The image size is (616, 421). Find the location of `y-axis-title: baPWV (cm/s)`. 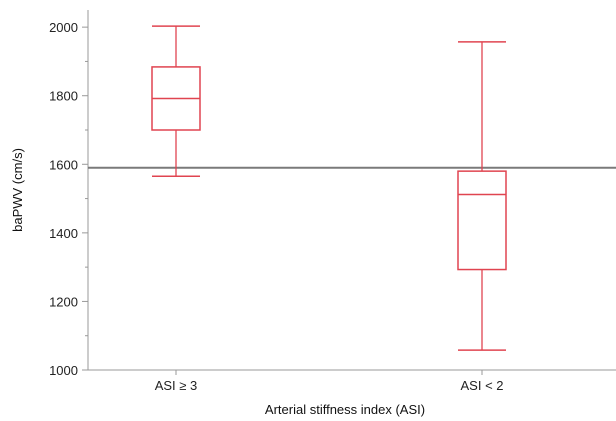

y-axis-title: baPWV (cm/s) is located at coordinates (17, 190).